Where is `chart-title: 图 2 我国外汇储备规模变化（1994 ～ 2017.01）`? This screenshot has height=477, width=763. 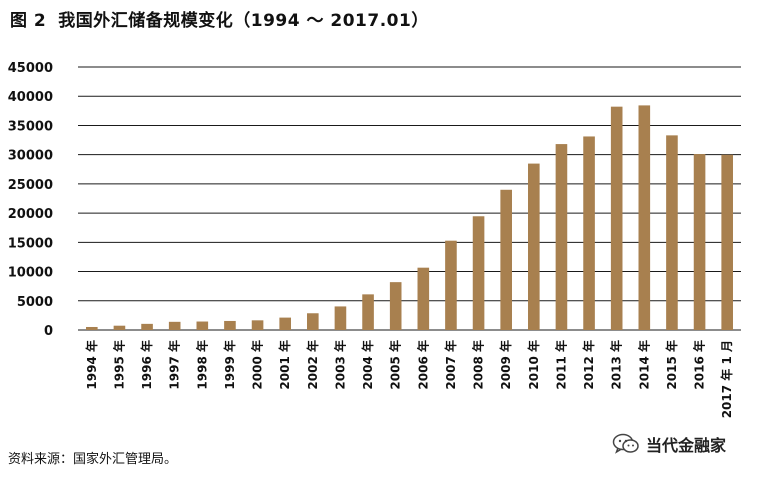
chart-title: 图 2 我国外汇储备规模变化（1994 ～ 2017.01） is located at coordinates (219, 18).